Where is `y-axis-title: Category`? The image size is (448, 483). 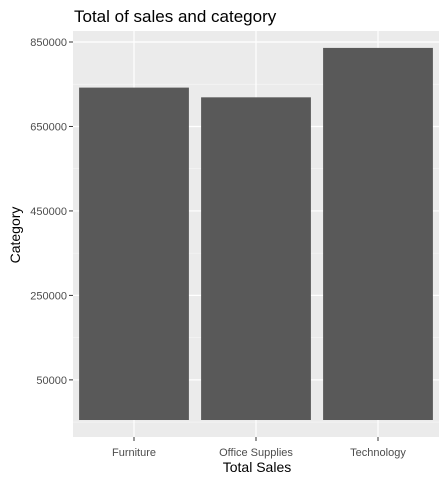
y-axis-title: Category is located at coordinates (15, 235).